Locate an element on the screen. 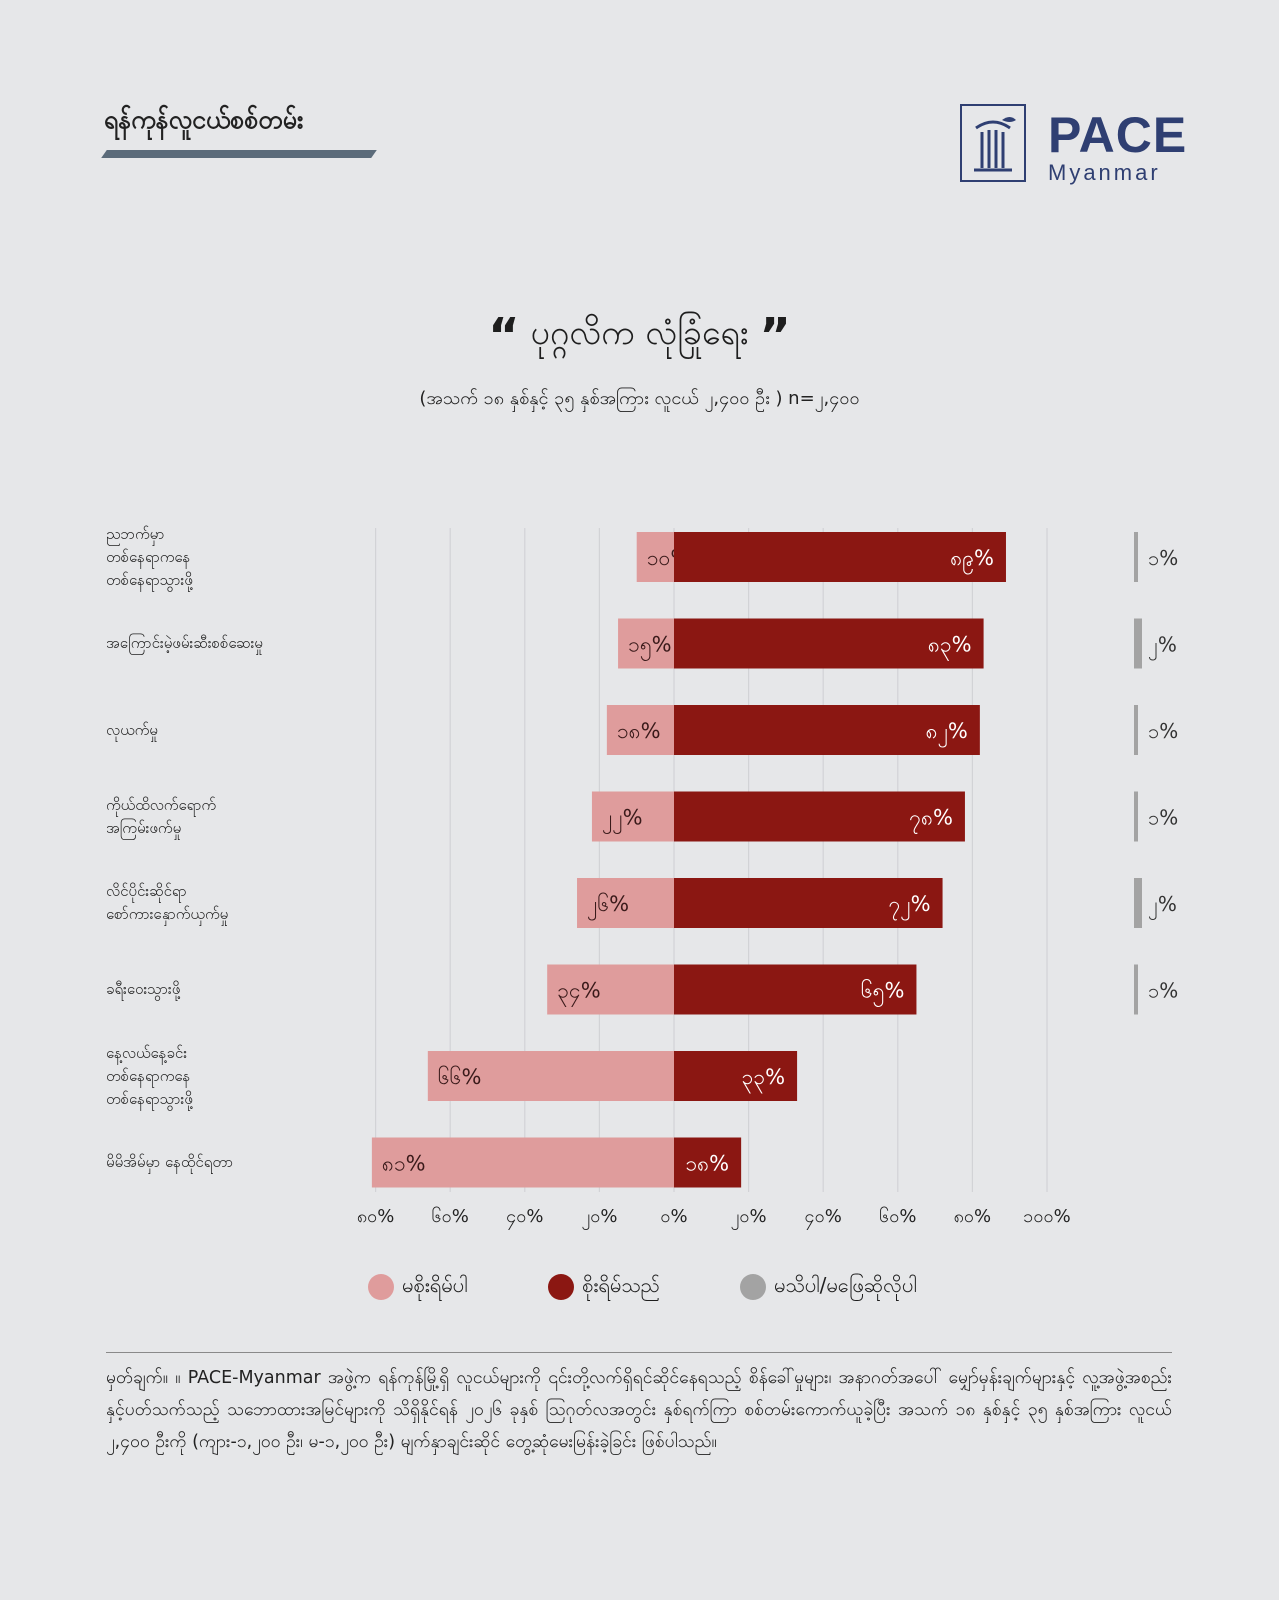 The height and width of the screenshot is (1600, 1279). category-label-line: ကိုယ်ထိလက်ရောက် is located at coordinates (161, 804).